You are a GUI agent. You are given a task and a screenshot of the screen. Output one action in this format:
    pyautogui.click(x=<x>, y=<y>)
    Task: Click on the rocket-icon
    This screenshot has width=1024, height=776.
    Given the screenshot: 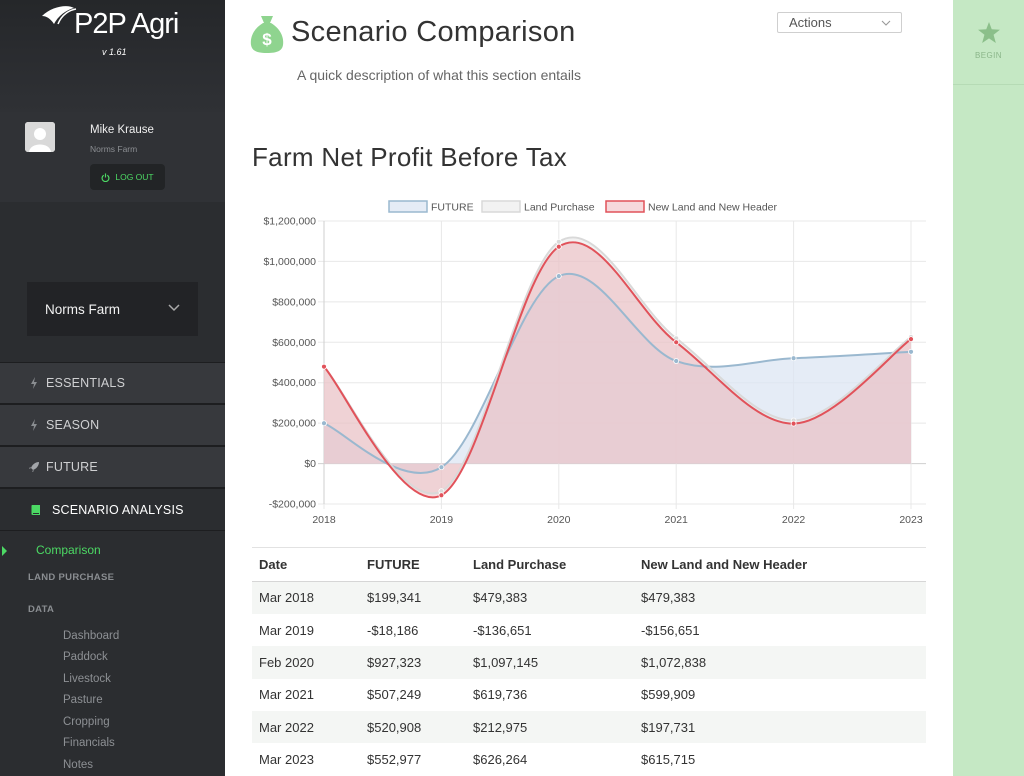 What is the action you would take?
    pyautogui.click(x=34, y=467)
    